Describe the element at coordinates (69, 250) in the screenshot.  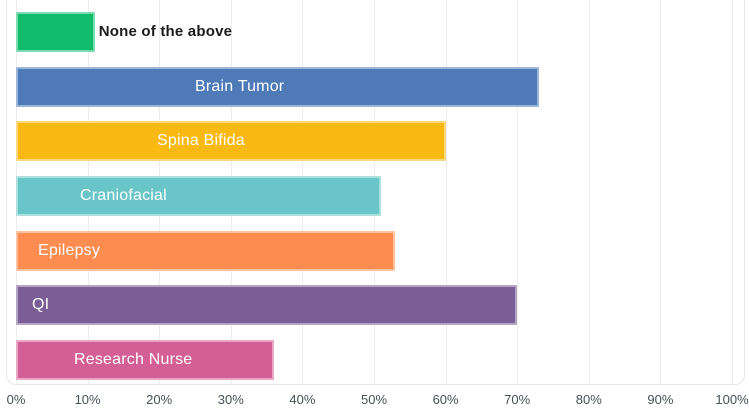
I see `bar-label-epilepsy: Epilepsy` at that location.